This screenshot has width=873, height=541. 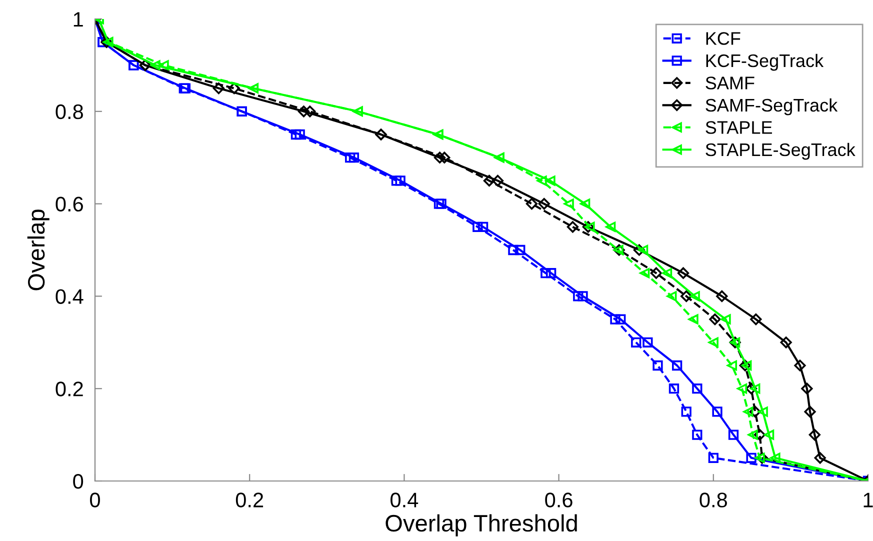 I want to click on legend-label: STAPLE-SegTrack, so click(x=781, y=151).